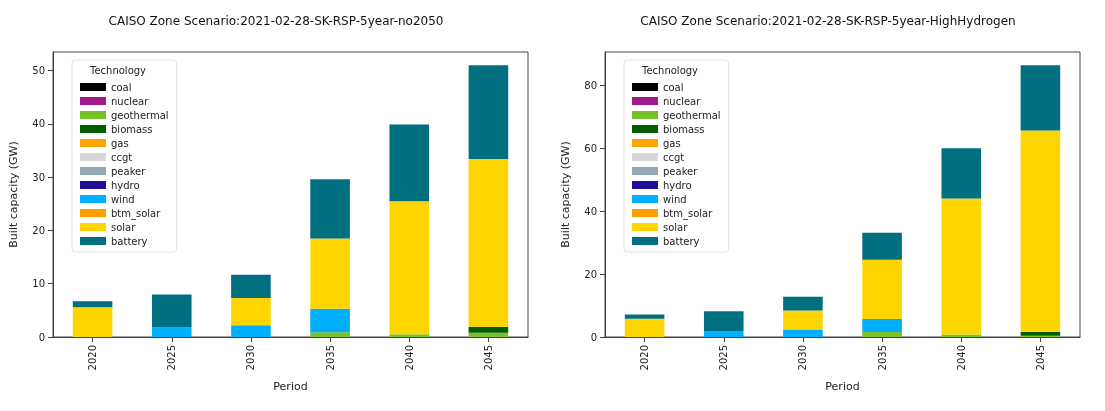 The height and width of the screenshot is (411, 1105). What do you see at coordinates (38, 284) in the screenshot?
I see `y-tick-label: 10` at bounding box center [38, 284].